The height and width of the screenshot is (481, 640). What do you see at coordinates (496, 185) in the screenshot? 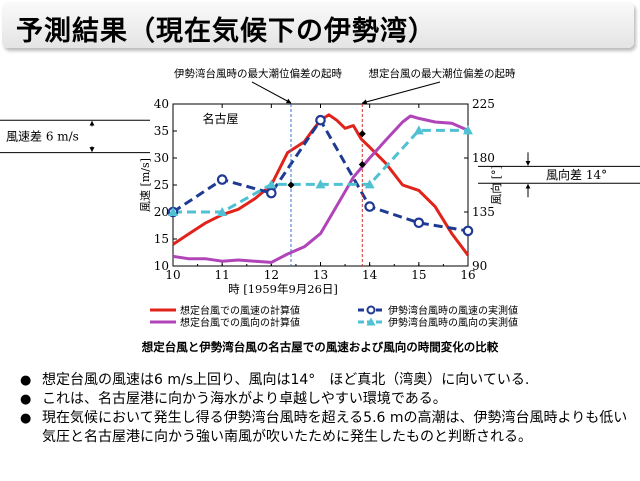
I see `y-right-axis-label: 風向 [°]` at bounding box center [496, 185].